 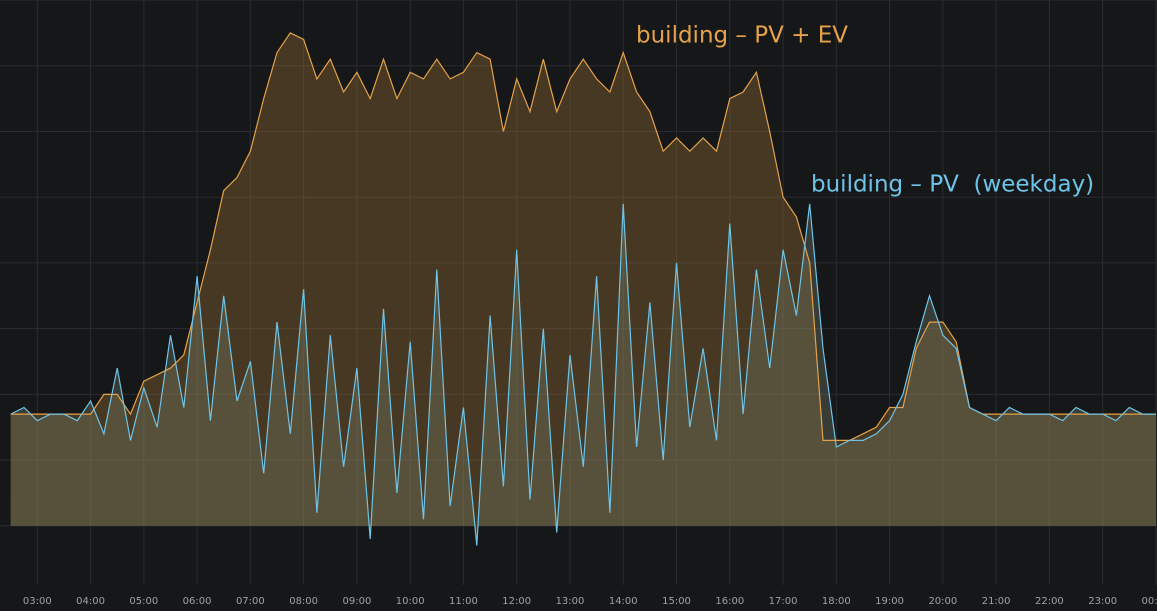 I want to click on x-tick-label: 17:00, so click(x=783, y=601).